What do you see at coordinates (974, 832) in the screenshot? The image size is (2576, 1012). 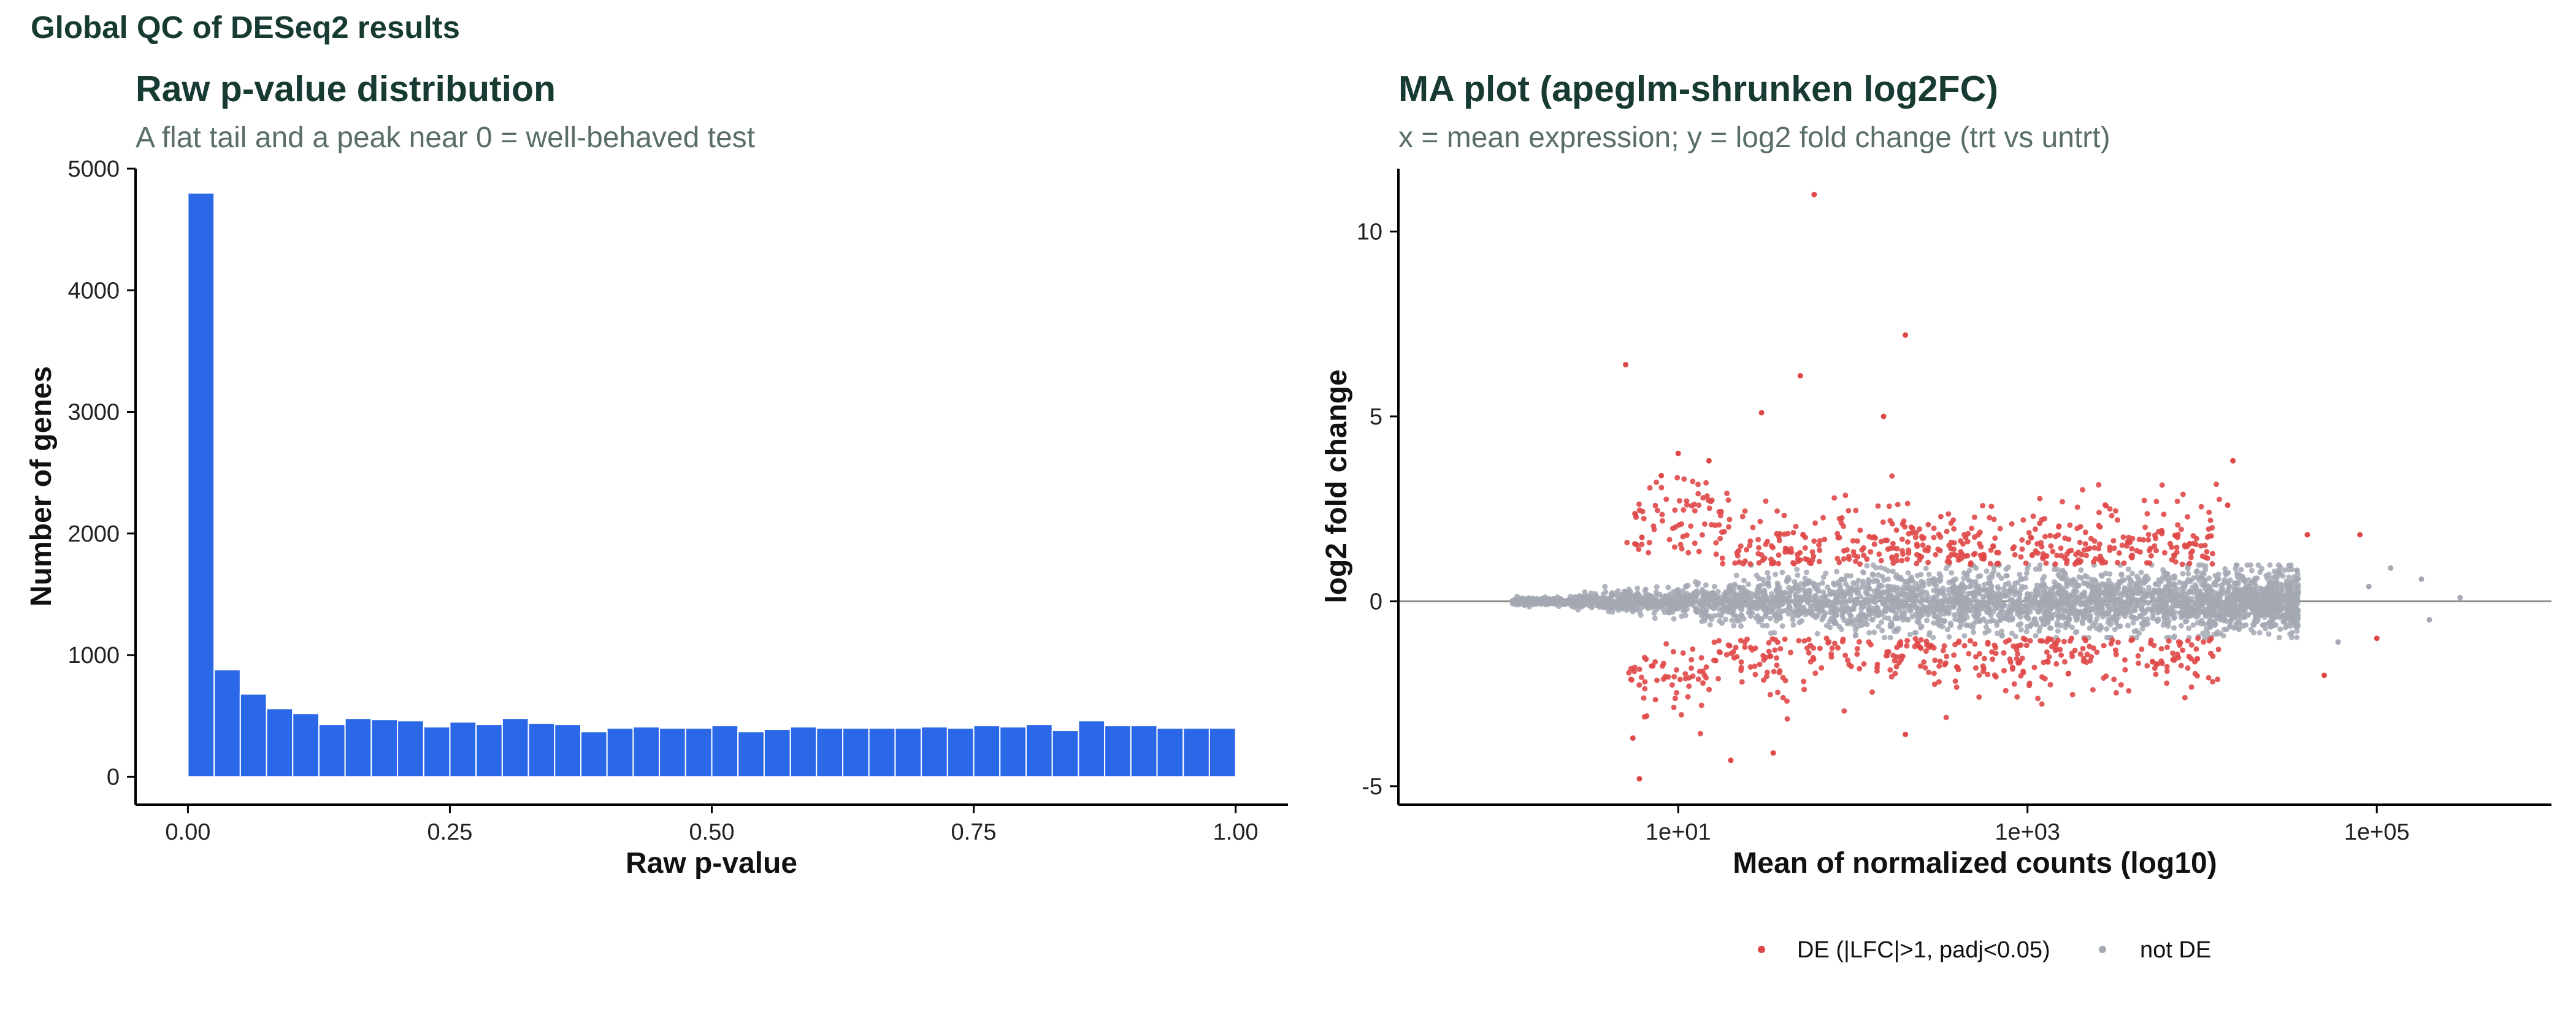 I see `histogram-x-tick-label: 0.75` at bounding box center [974, 832].